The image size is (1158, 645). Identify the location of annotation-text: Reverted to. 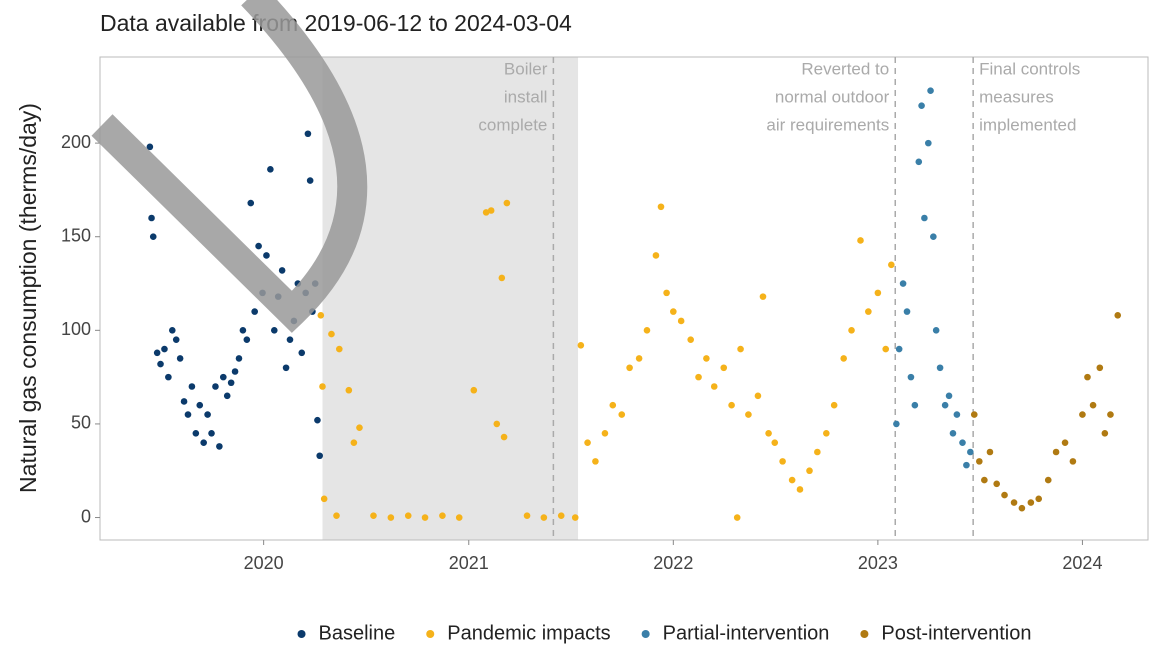
(845, 68).